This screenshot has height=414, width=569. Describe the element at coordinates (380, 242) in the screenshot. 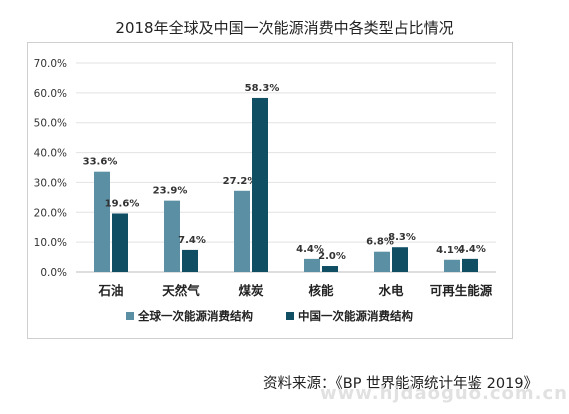

I see `data-label: 6.8%` at that location.